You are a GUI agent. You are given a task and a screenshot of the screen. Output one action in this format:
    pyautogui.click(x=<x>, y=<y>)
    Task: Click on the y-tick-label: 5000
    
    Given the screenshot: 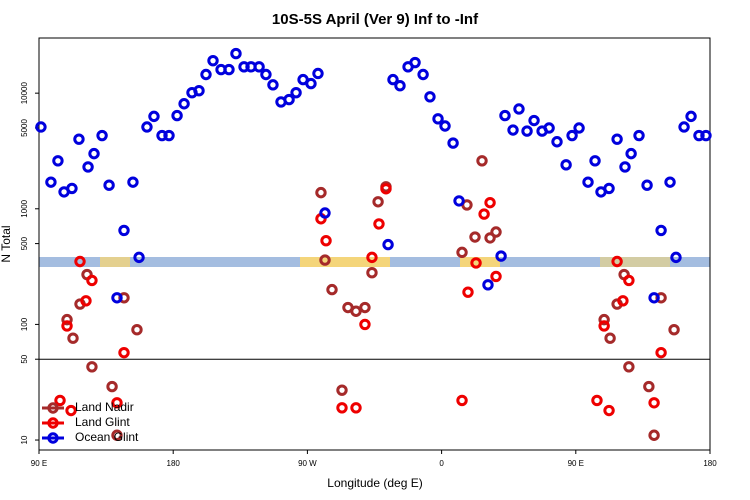 What is the action you would take?
    pyautogui.click(x=24, y=128)
    